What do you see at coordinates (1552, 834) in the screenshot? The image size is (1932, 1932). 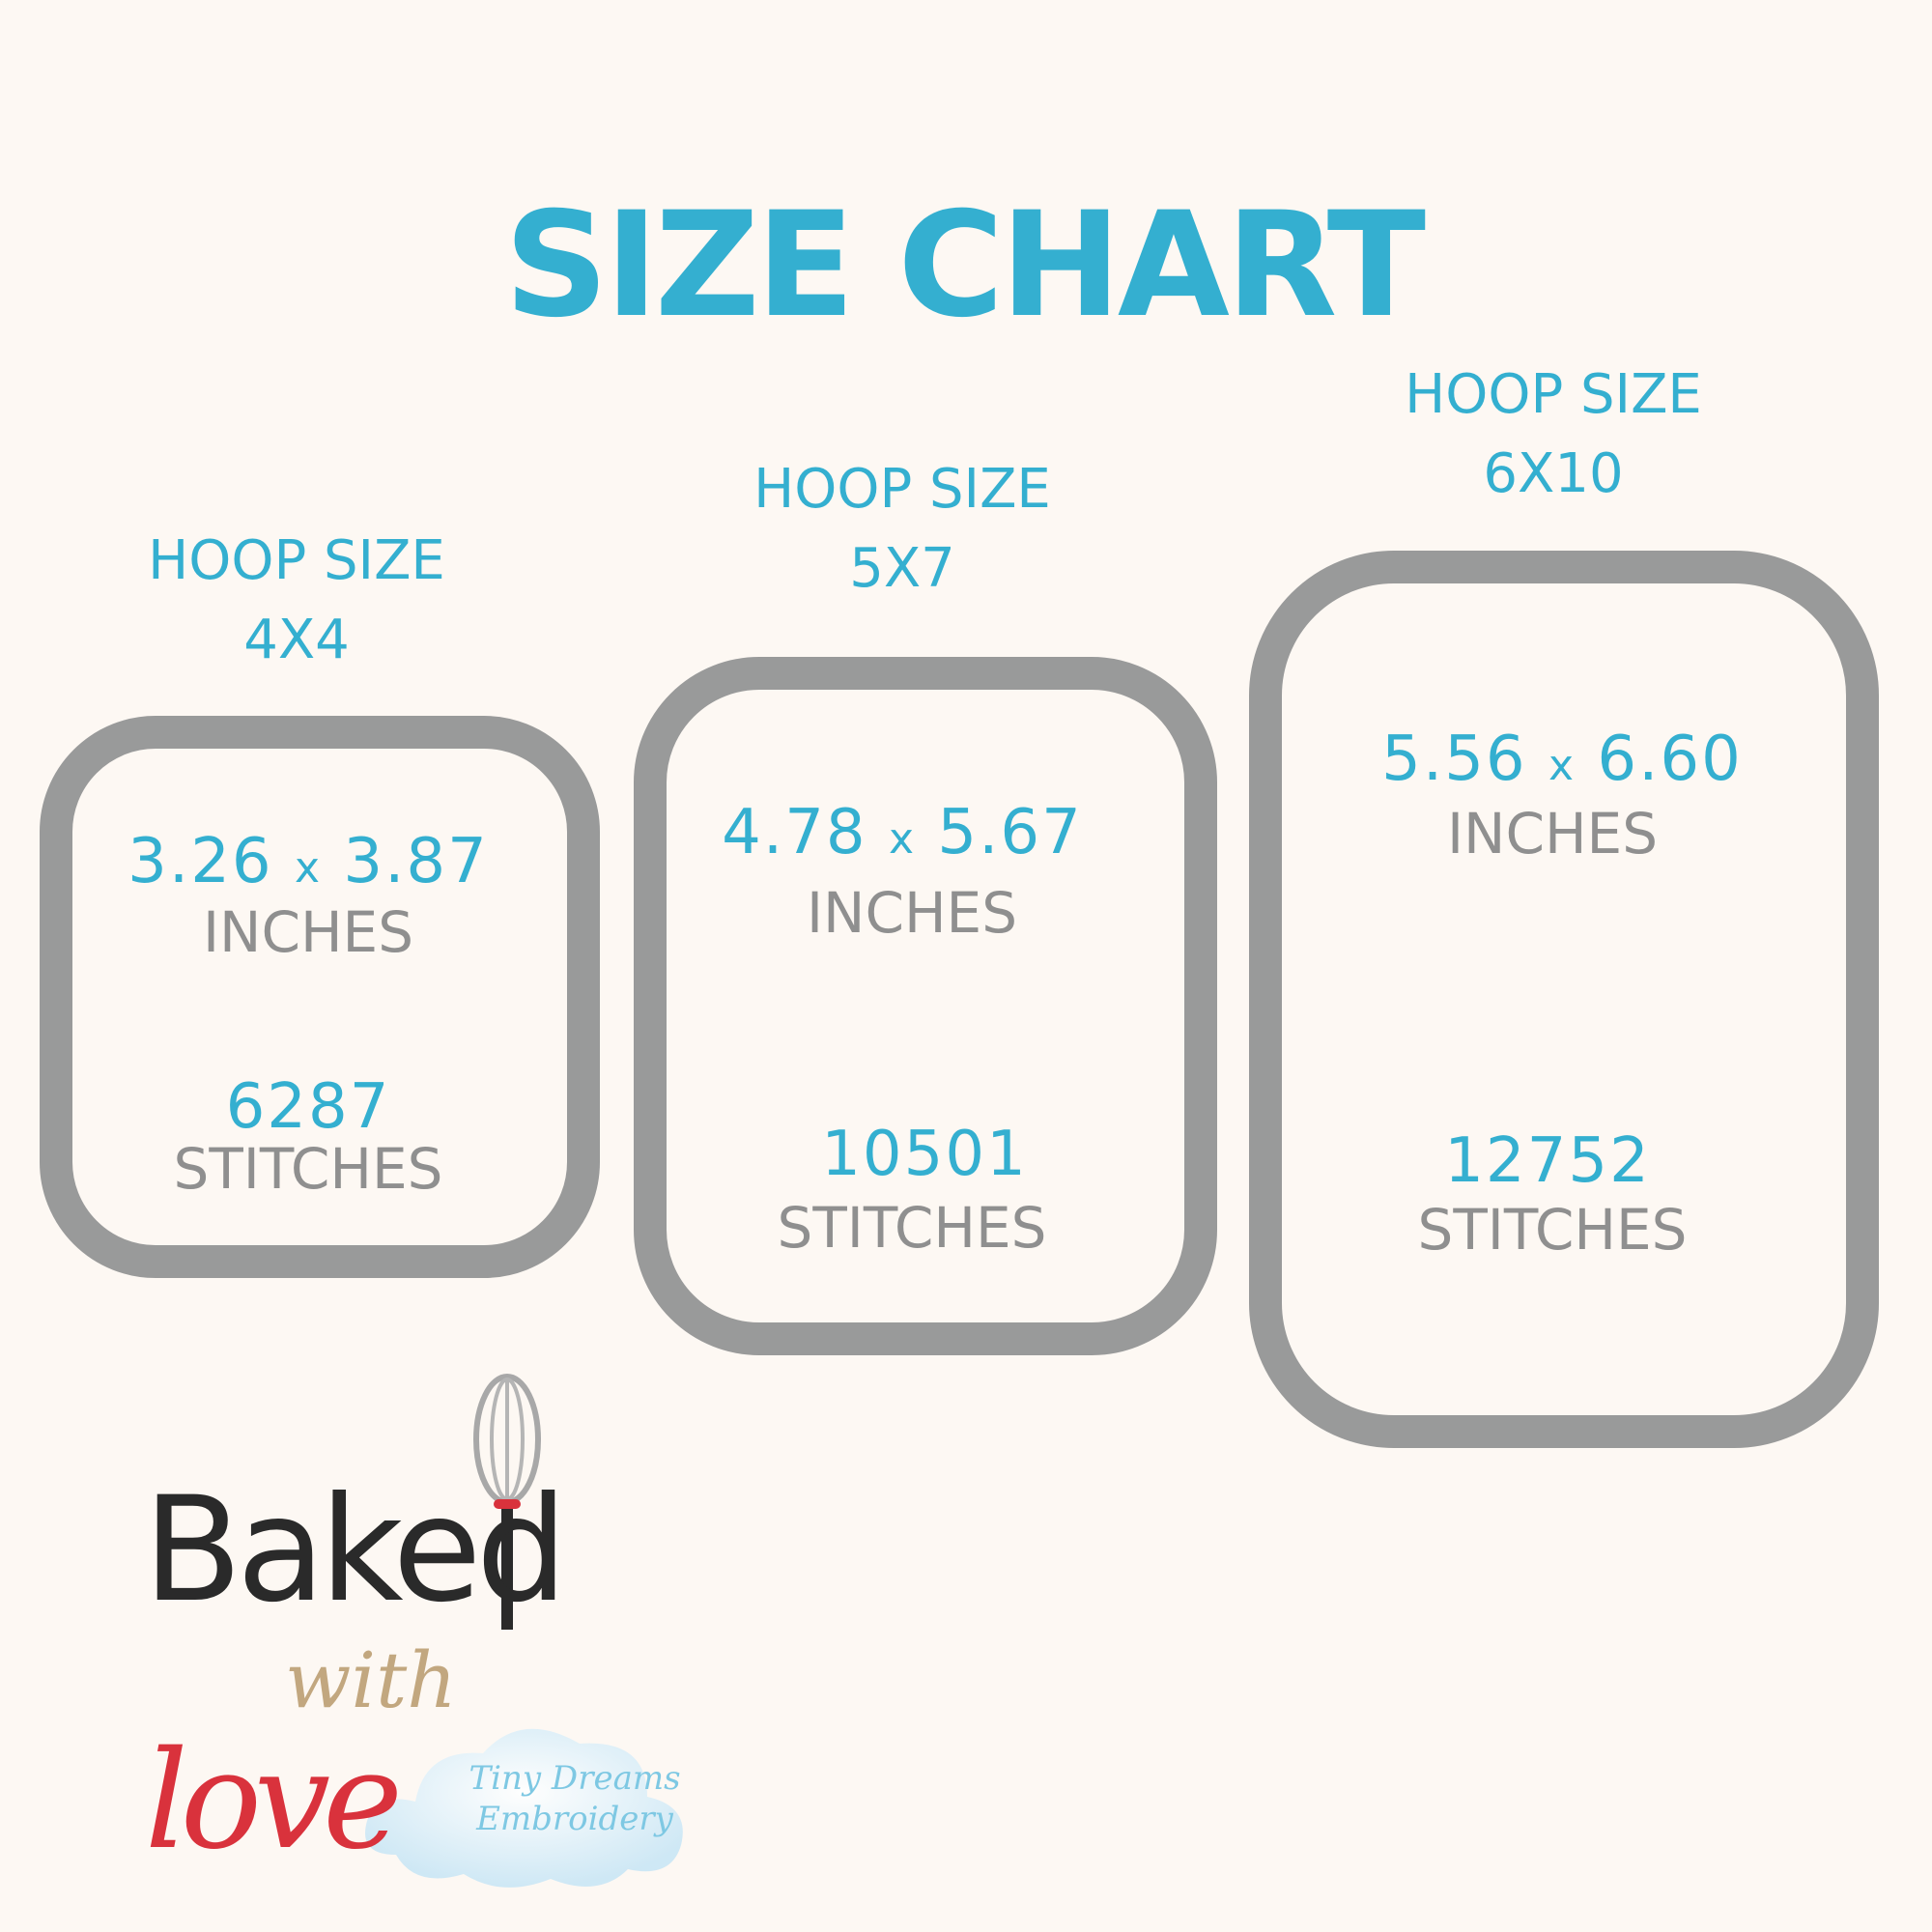 I see `hoop-6x10-dim-unit: INCHES` at bounding box center [1552, 834].